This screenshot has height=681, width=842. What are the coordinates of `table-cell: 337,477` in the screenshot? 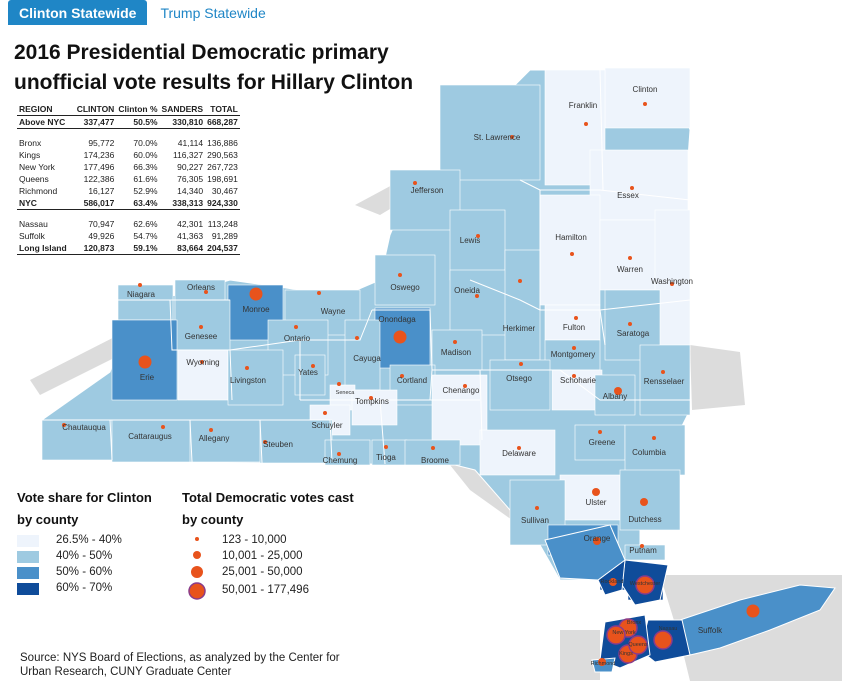 It's located at (95, 122).